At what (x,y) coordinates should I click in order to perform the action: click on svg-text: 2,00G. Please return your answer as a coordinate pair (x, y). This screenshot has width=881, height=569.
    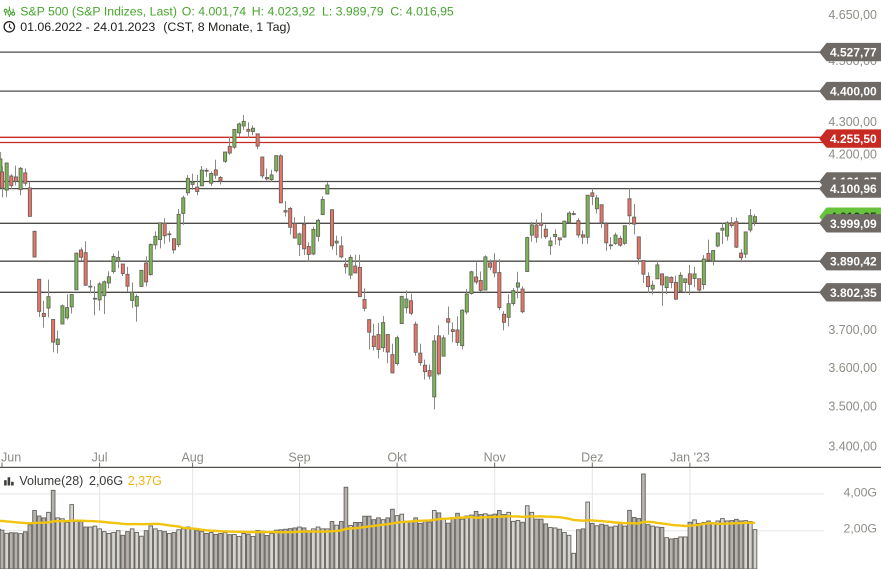
    Looking at the image, I should click on (861, 529).